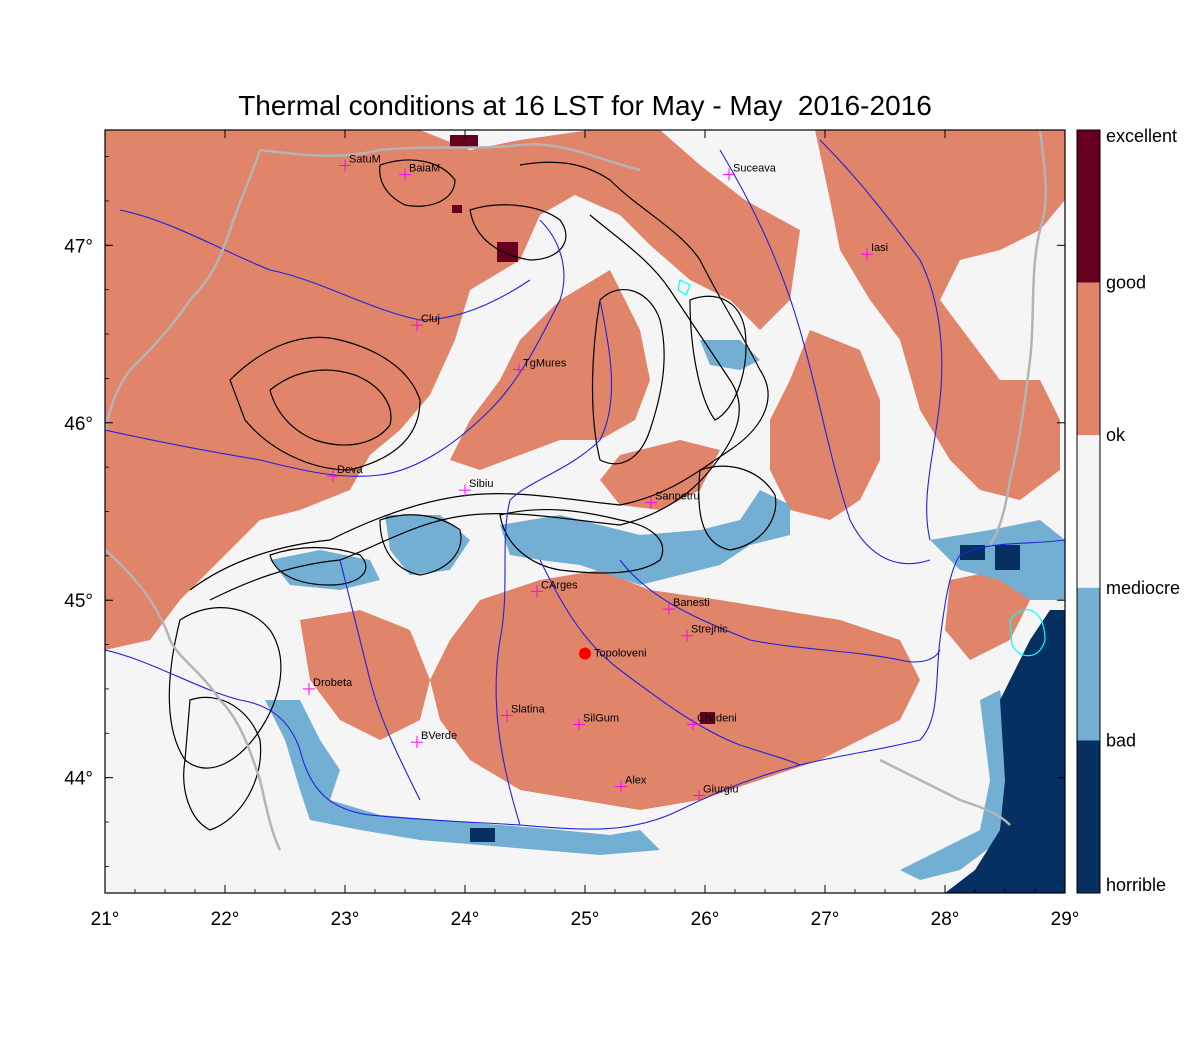  Describe the element at coordinates (333, 683) in the screenshot. I see `city-label: Drobeta` at that location.